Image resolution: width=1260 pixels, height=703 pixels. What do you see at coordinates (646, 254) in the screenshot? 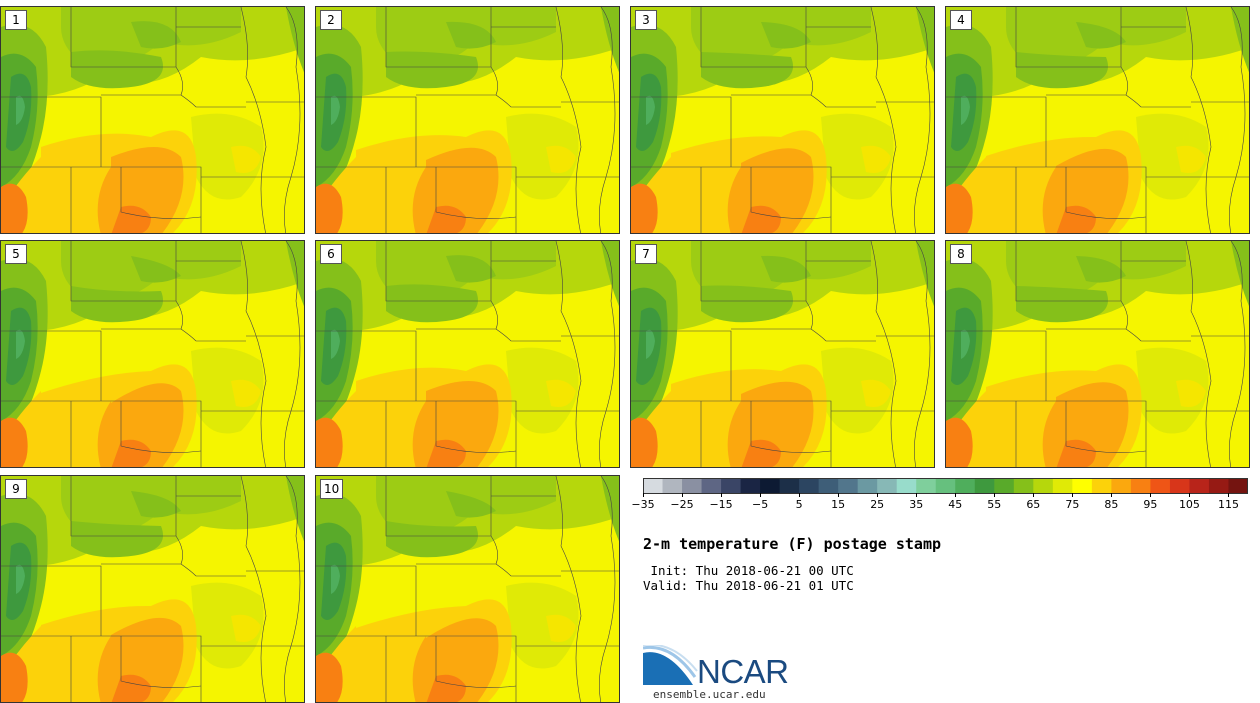
I see `member-label: 7` at bounding box center [646, 254].